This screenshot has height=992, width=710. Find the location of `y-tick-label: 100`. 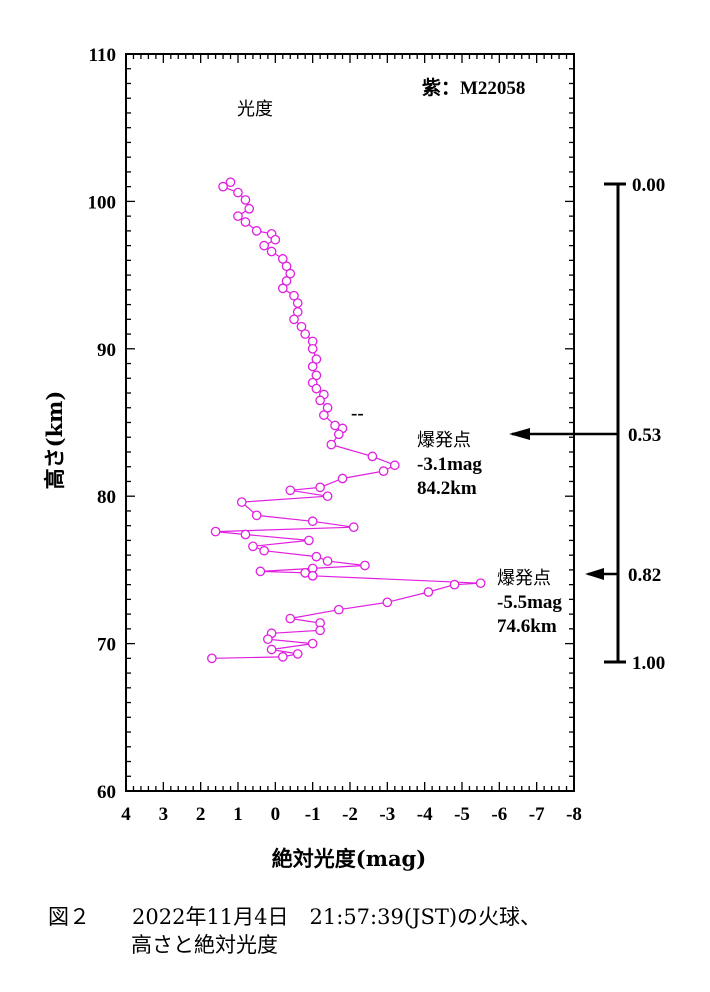

y-tick-label: 100 is located at coordinates (102, 202).